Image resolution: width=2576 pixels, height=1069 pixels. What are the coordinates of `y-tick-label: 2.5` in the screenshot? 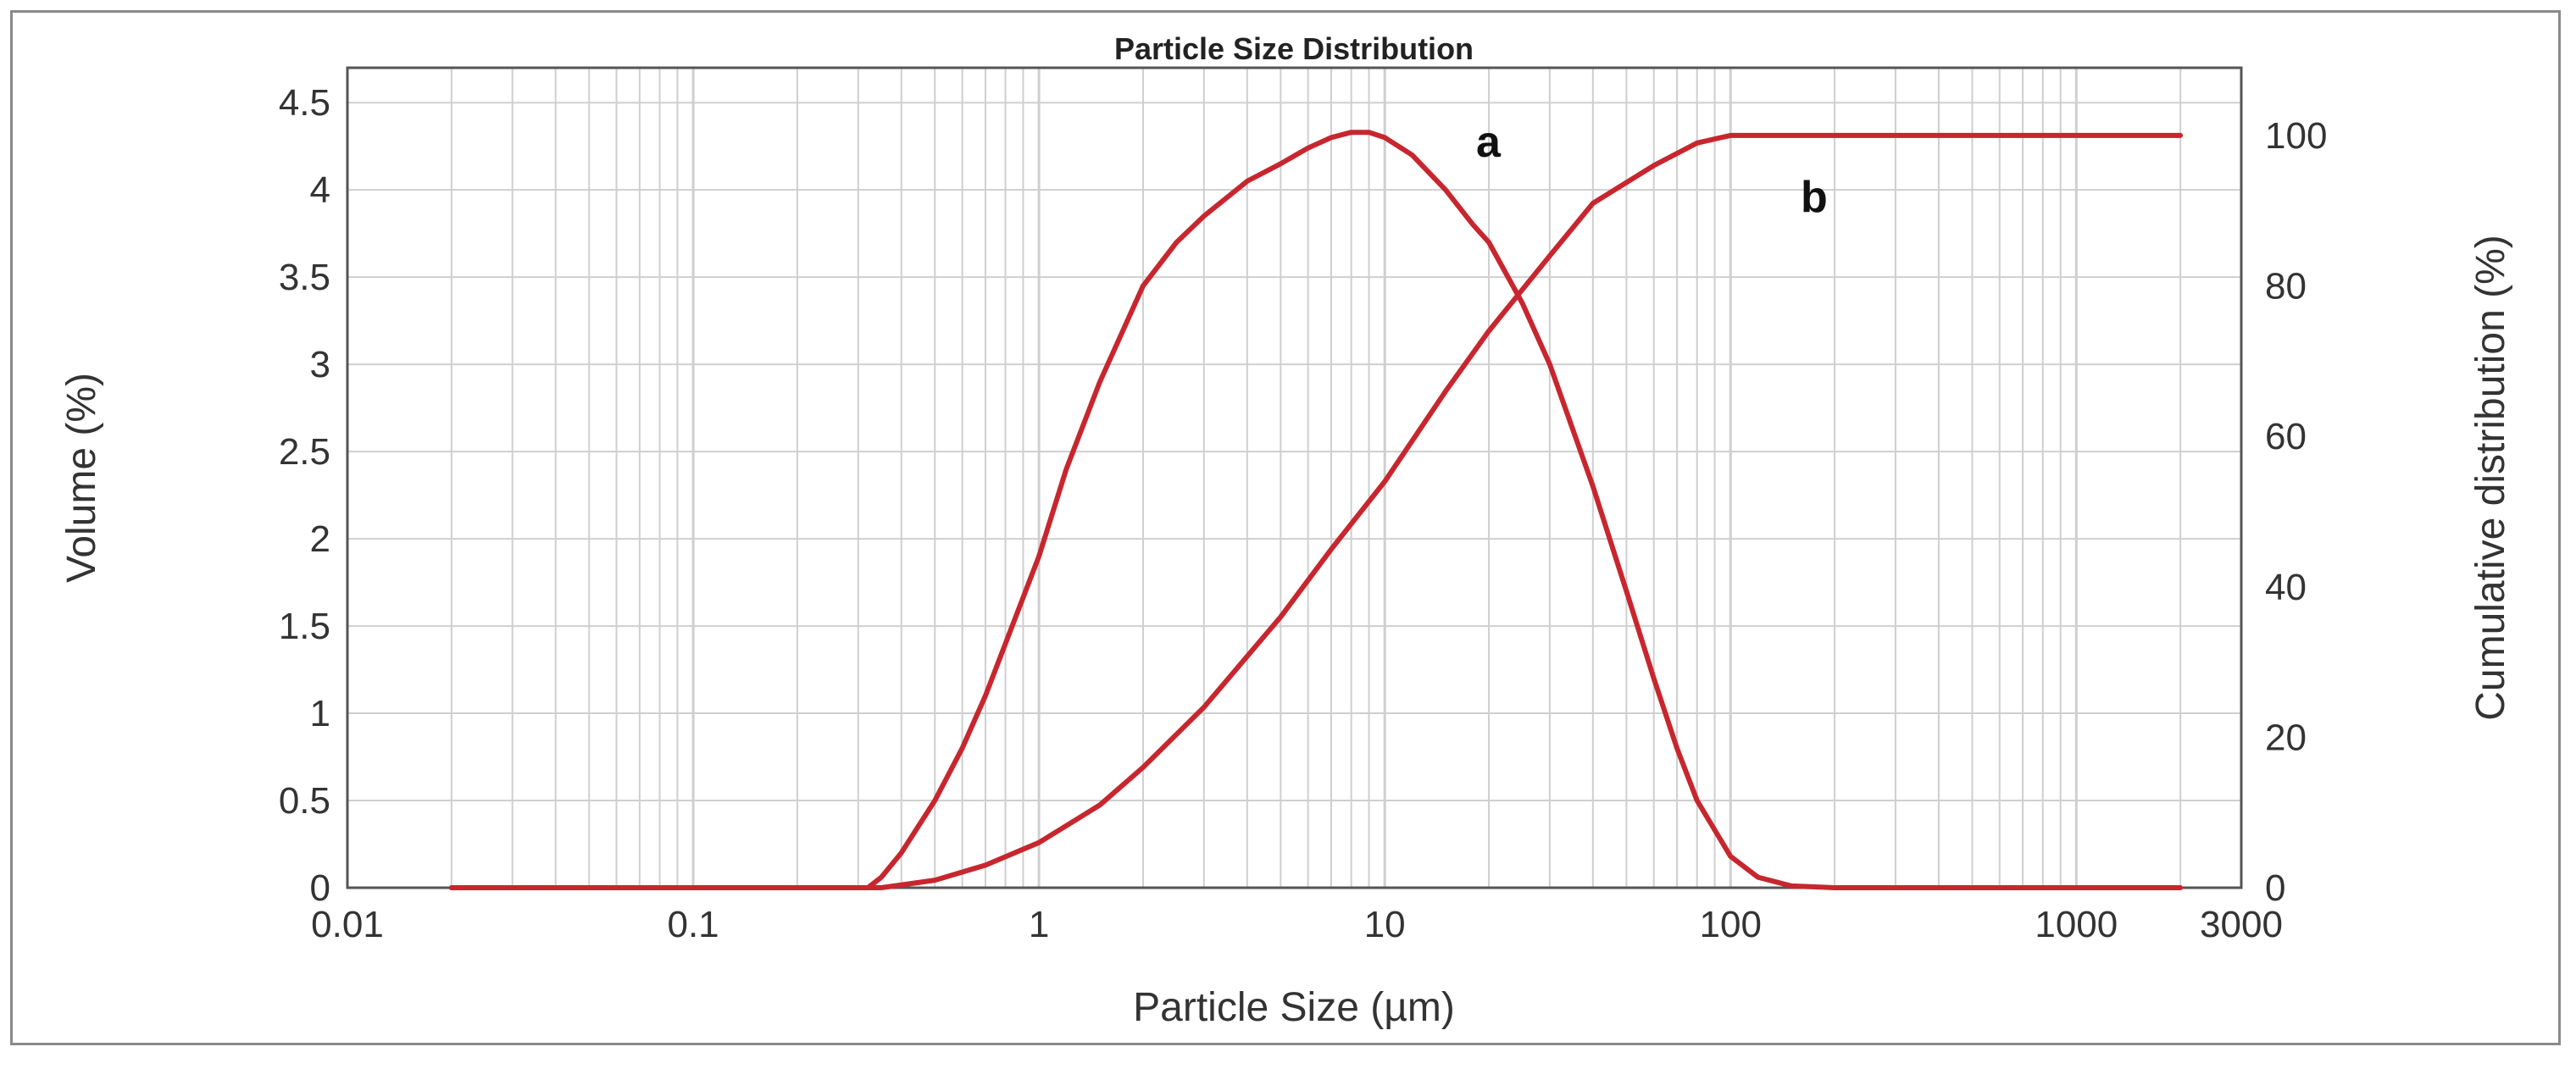 It's located at (304, 452).